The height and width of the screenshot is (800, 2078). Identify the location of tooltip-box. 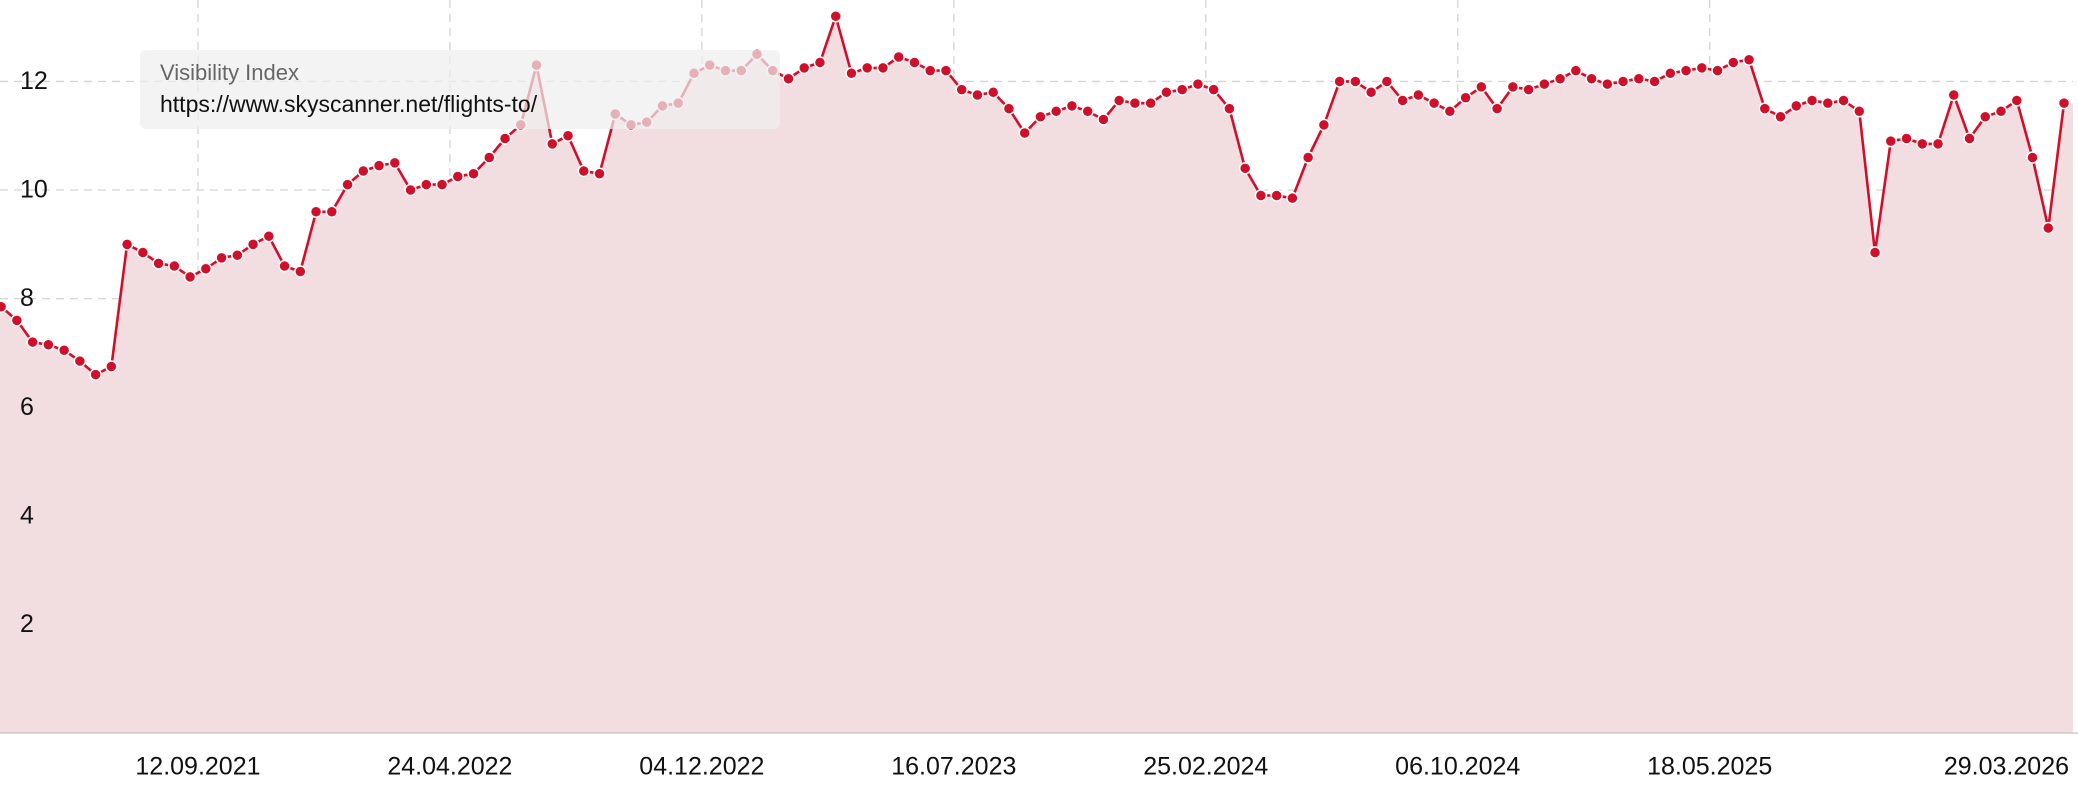
(460, 89).